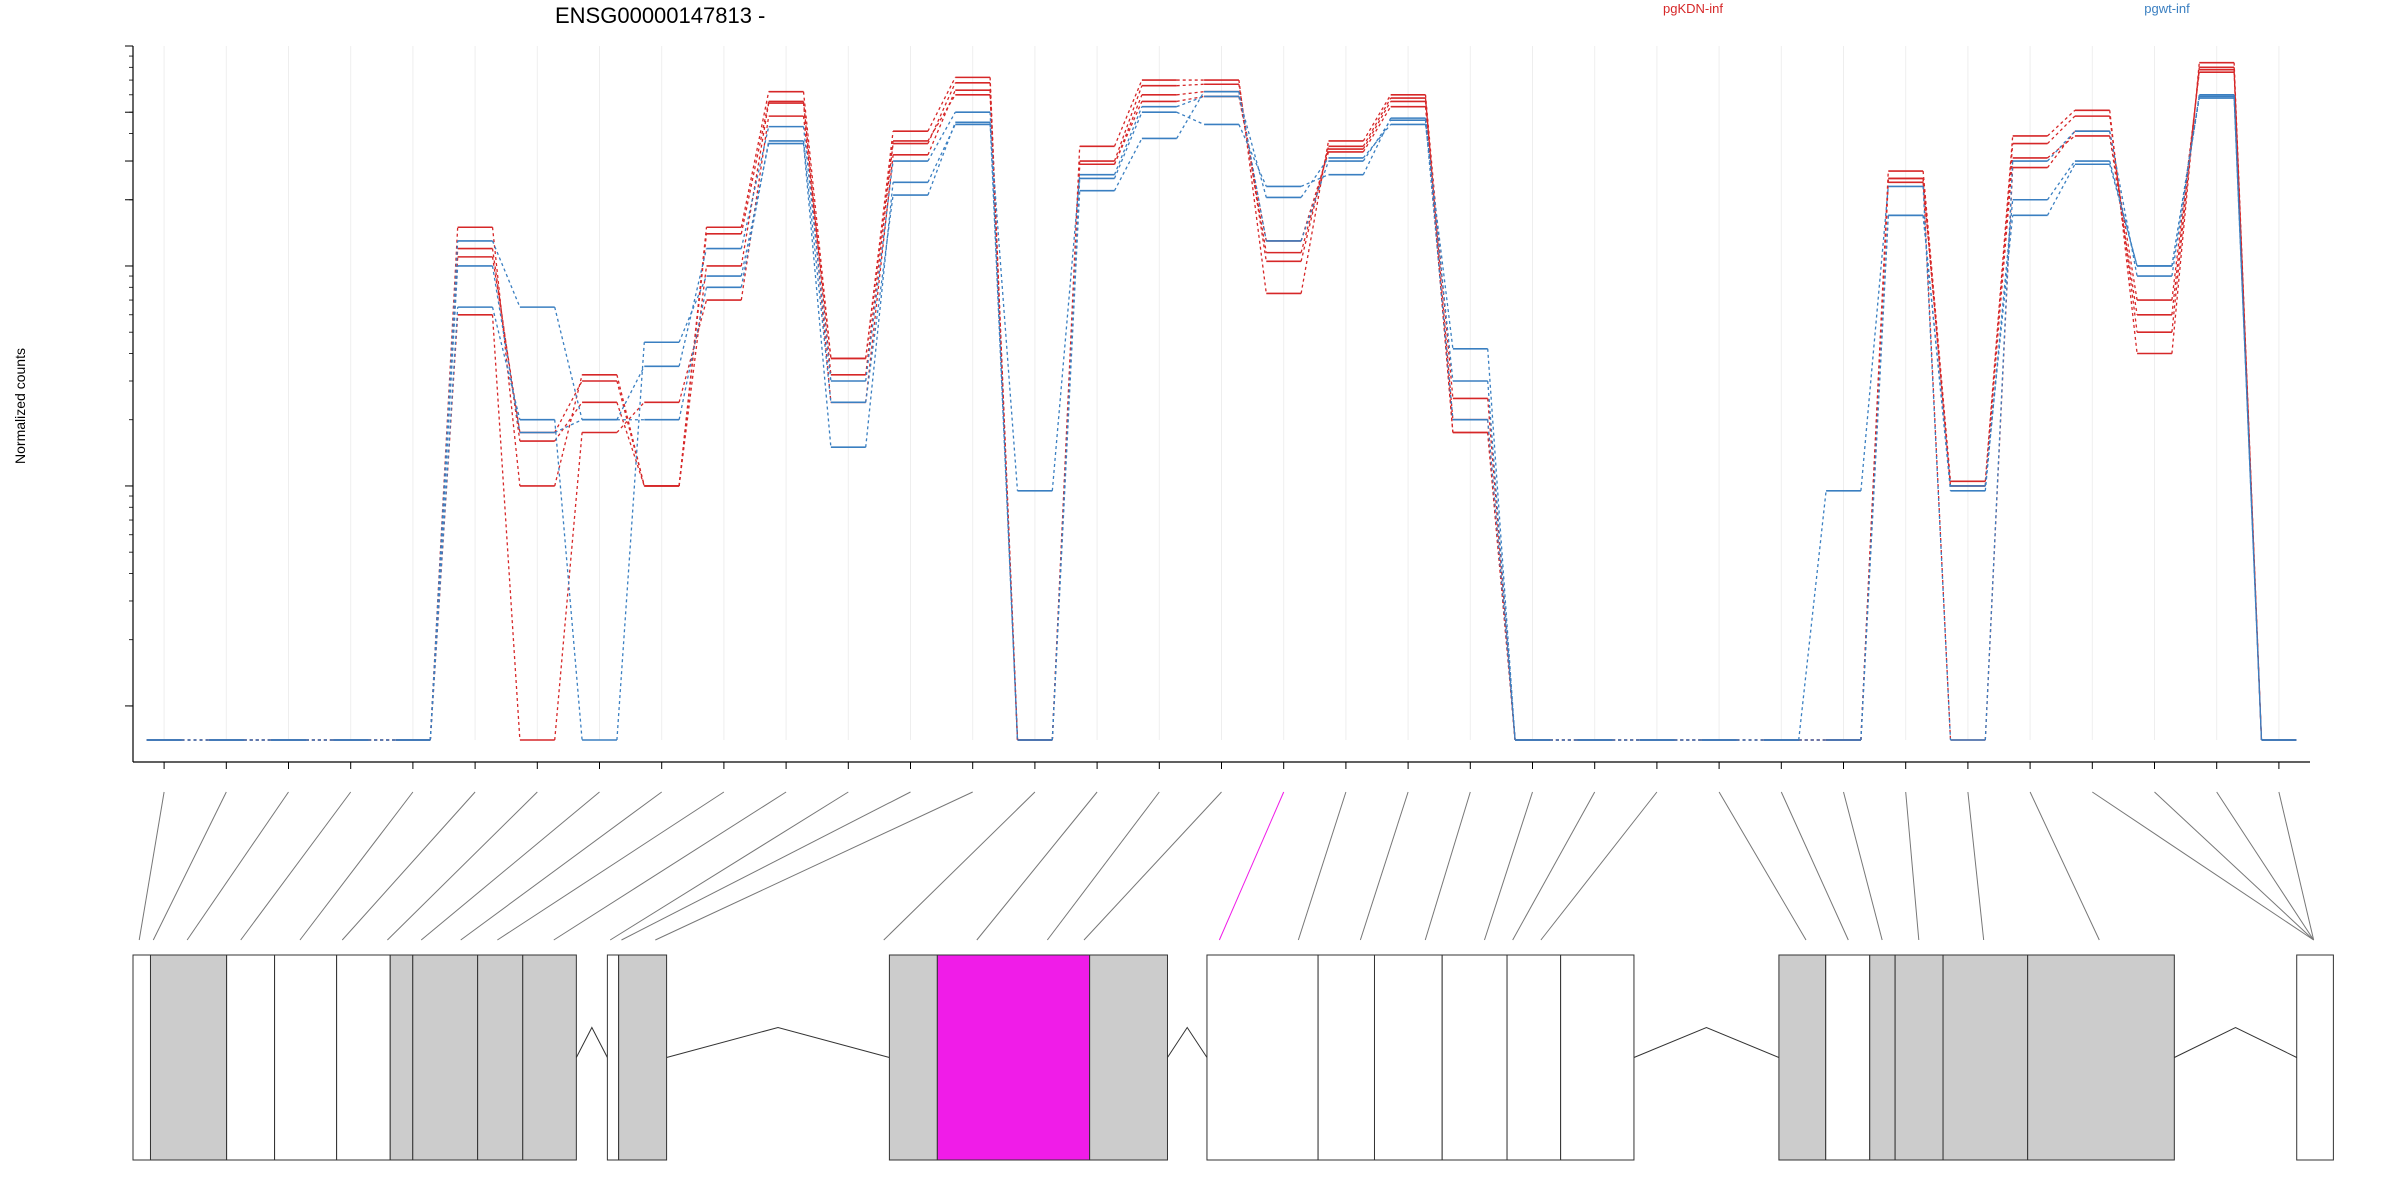  I want to click on legend-pgwt-inf: pgwt-inf, so click(2167, 8).